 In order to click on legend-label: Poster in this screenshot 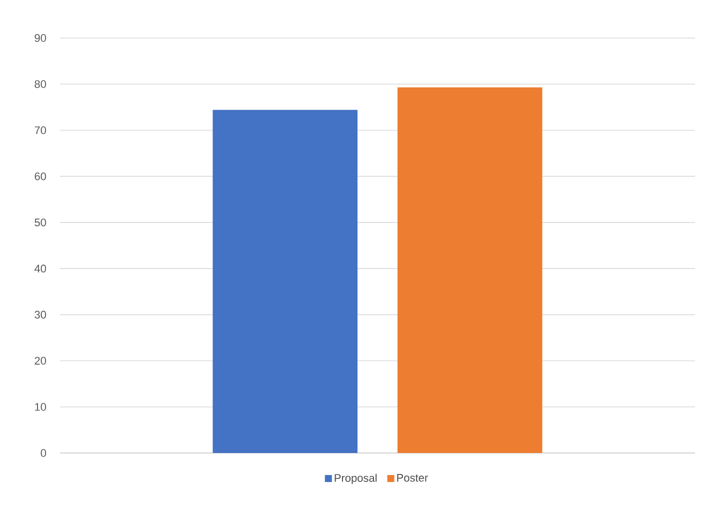, I will do `click(412, 478)`.